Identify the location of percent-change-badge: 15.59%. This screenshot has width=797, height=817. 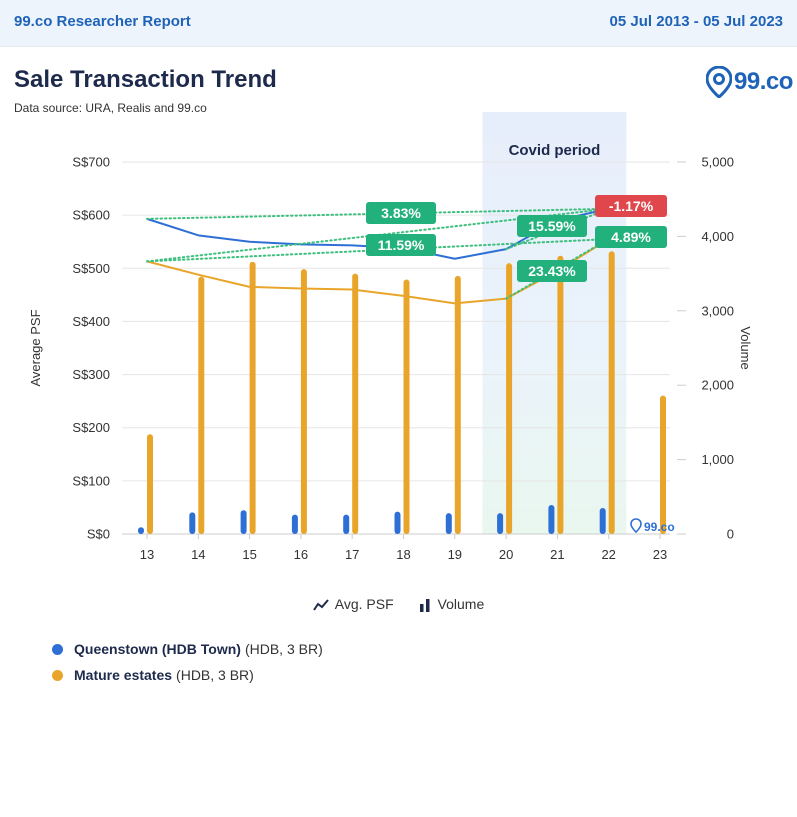
(552, 226).